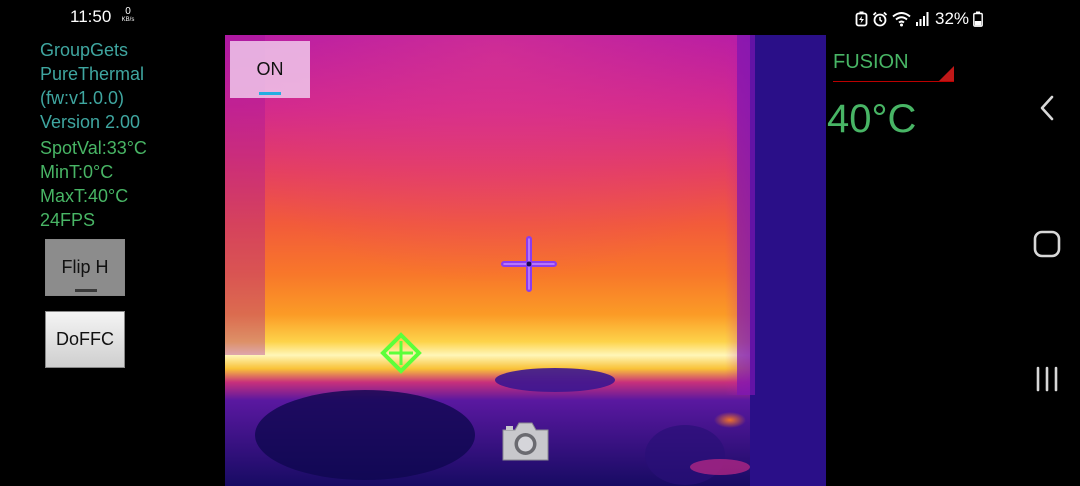  What do you see at coordinates (68, 220) in the screenshot?
I see `fps-label: 24FPS` at bounding box center [68, 220].